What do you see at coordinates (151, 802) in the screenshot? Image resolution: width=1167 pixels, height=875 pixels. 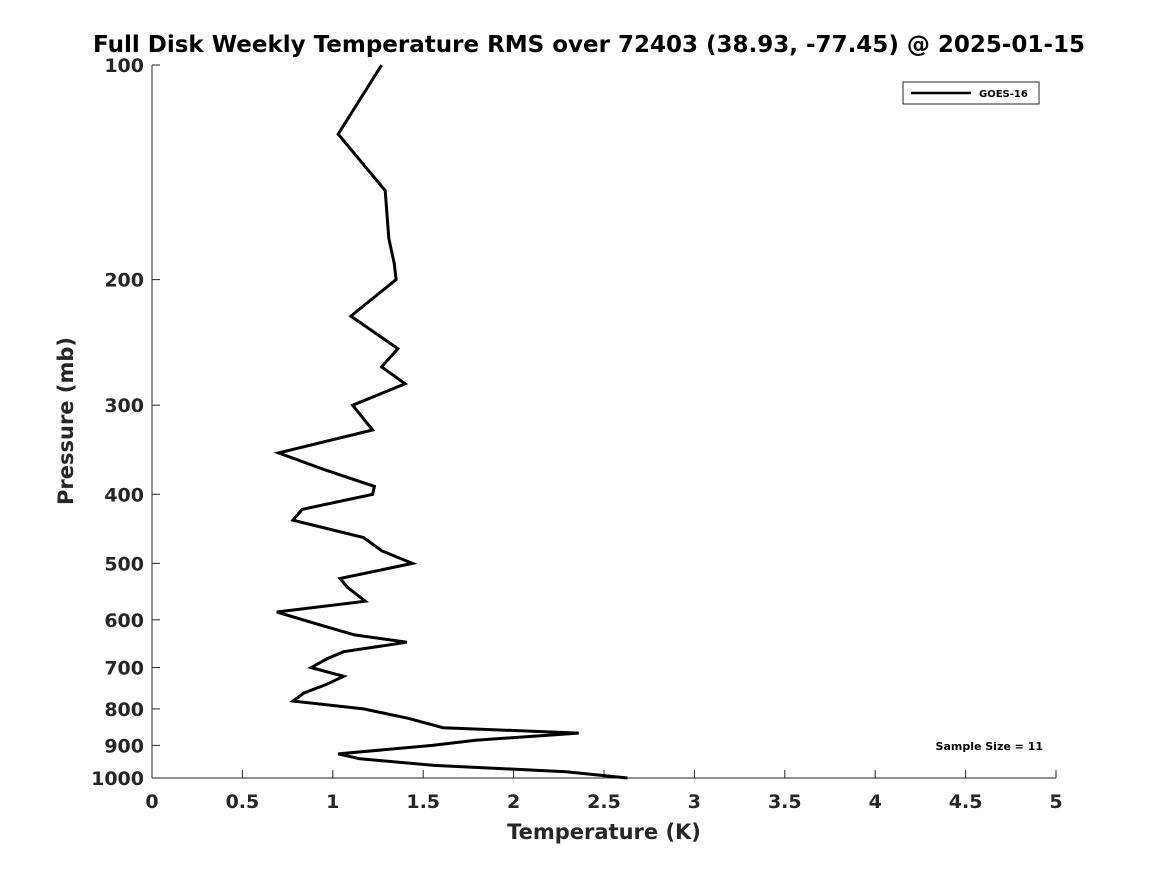 I see `x-tick-label: 0` at bounding box center [151, 802].